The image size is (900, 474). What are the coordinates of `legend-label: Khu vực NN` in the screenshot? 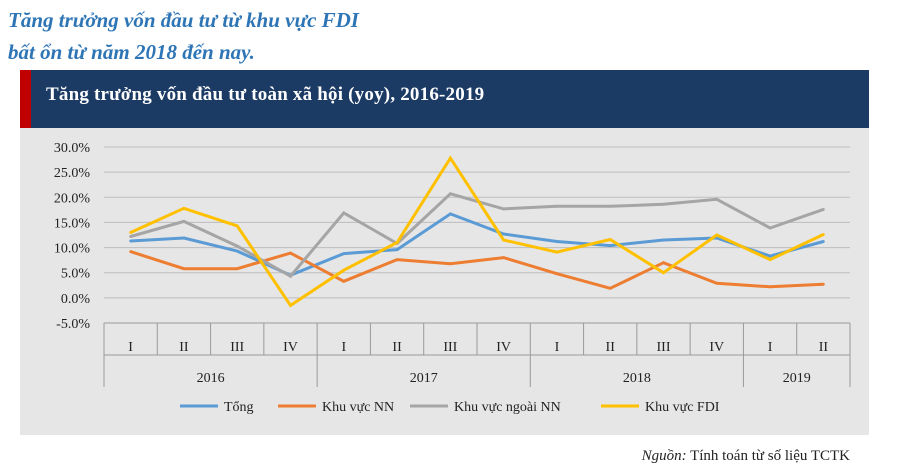 It's located at (358, 407).